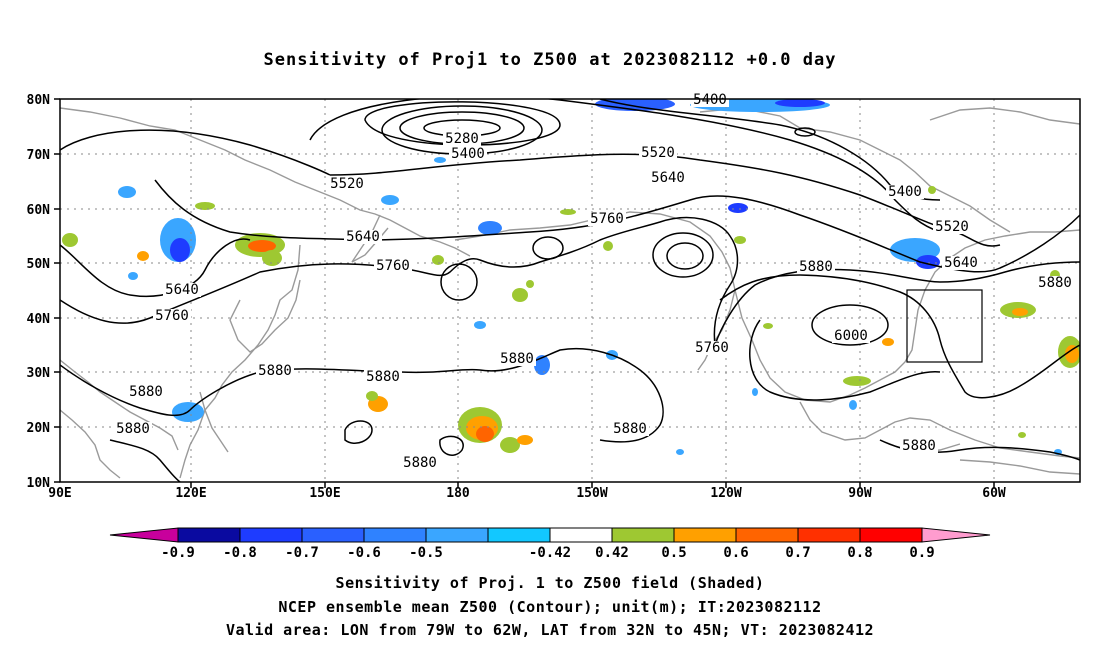  Describe the element at coordinates (265, 316) in the screenshot. I see `coast-korea-japan` at that location.